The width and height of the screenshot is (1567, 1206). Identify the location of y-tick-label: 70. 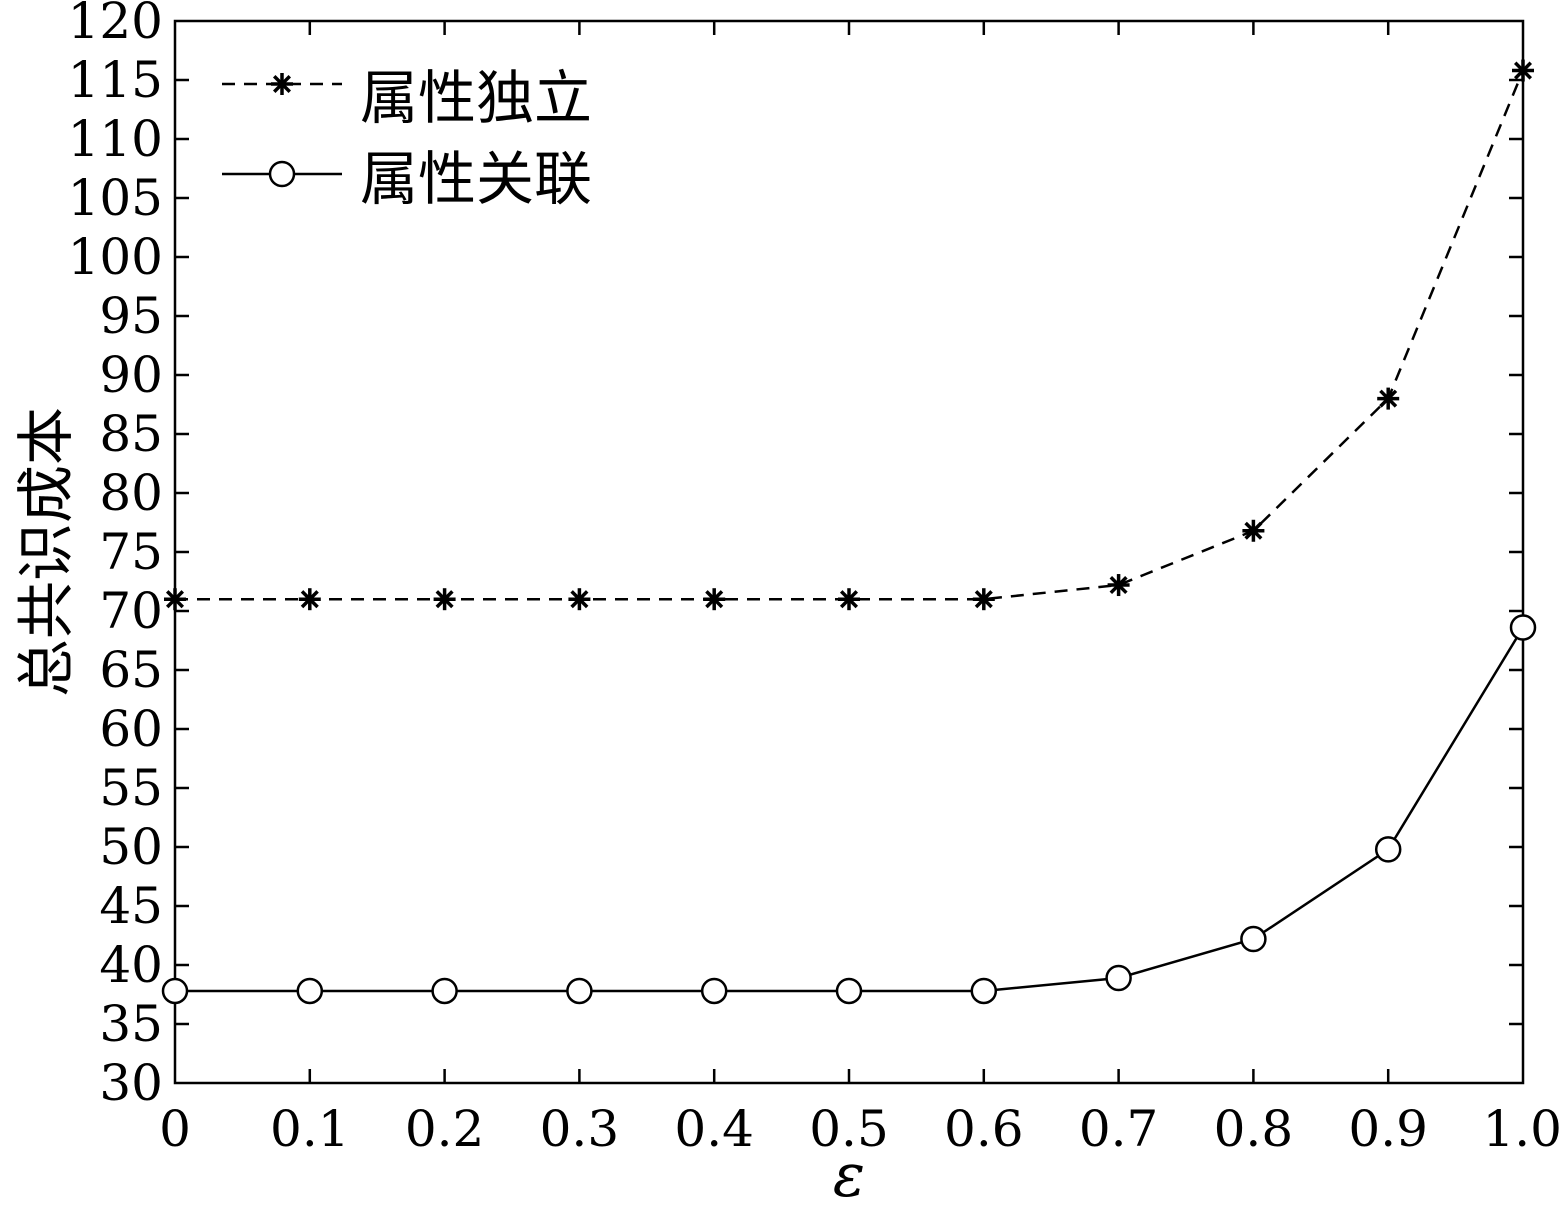
(131, 611).